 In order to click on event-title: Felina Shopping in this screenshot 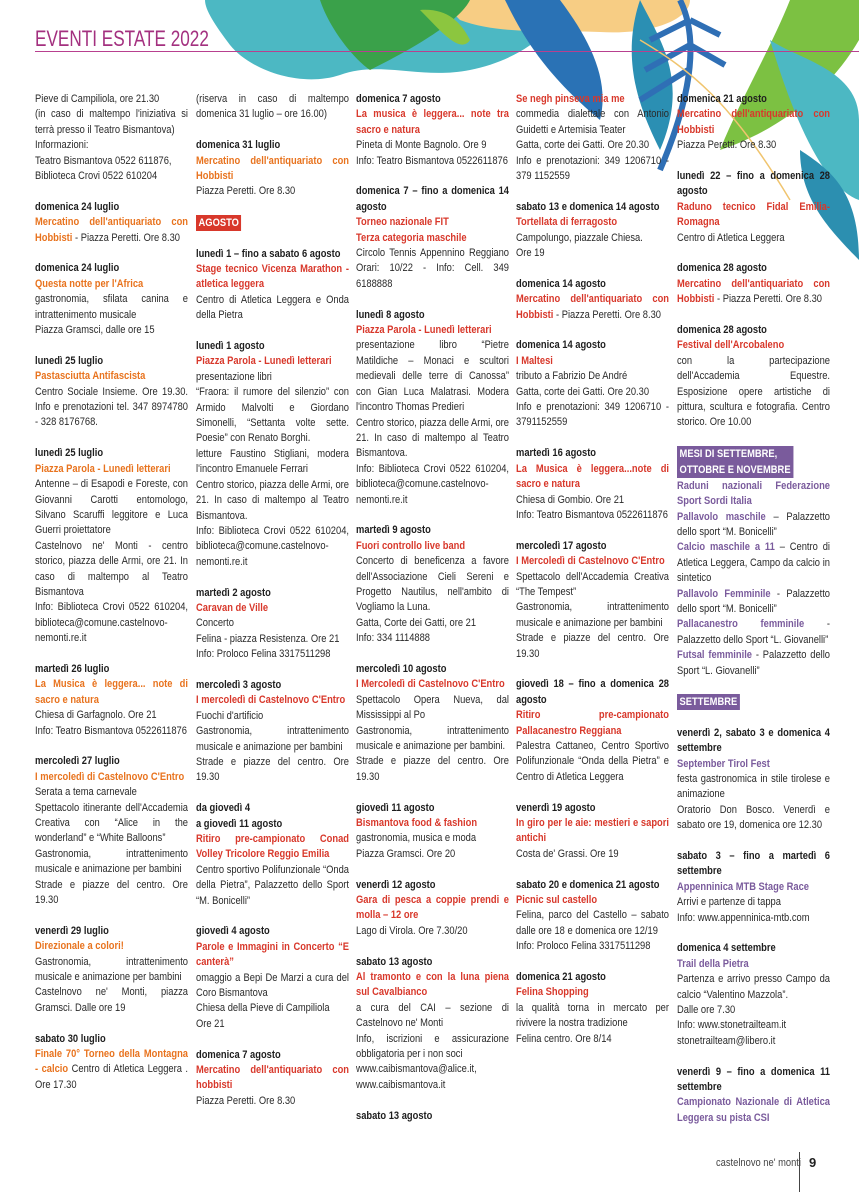, I will do `click(552, 992)`.